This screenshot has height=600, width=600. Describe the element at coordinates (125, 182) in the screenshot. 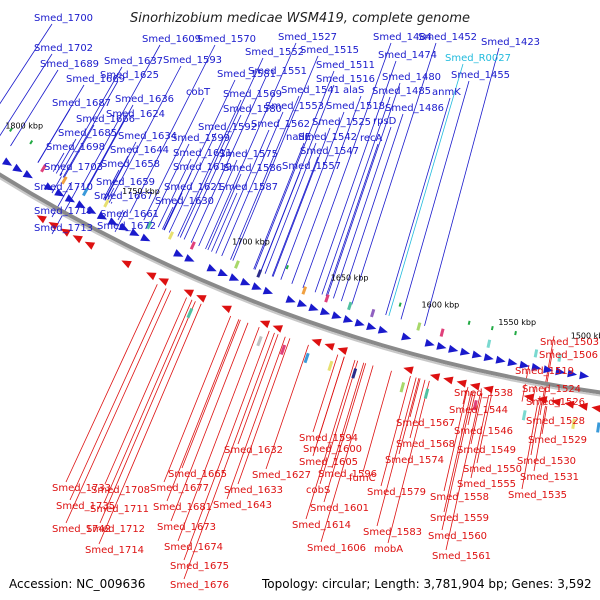

I see `forward-gene-label: Smed_1659` at that location.